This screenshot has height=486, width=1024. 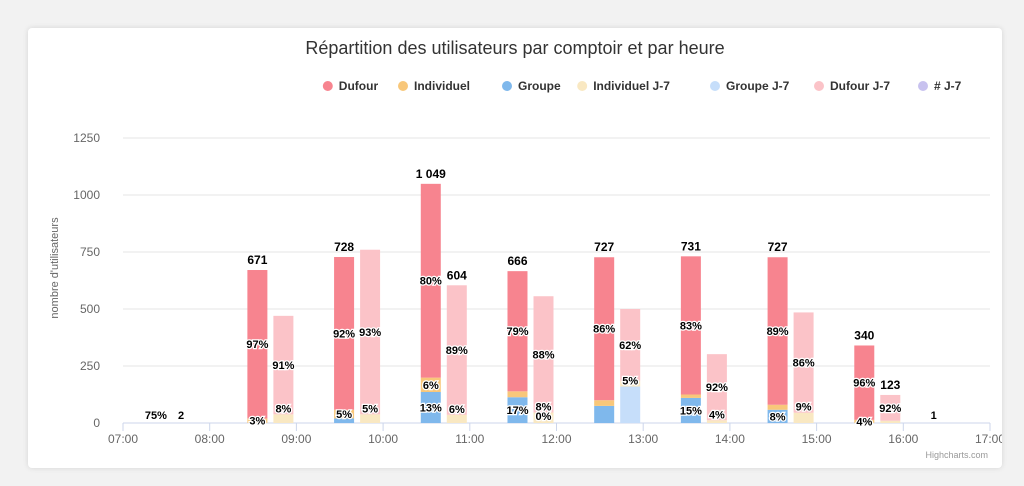 I want to click on percent-label: 91%, so click(x=283, y=366).